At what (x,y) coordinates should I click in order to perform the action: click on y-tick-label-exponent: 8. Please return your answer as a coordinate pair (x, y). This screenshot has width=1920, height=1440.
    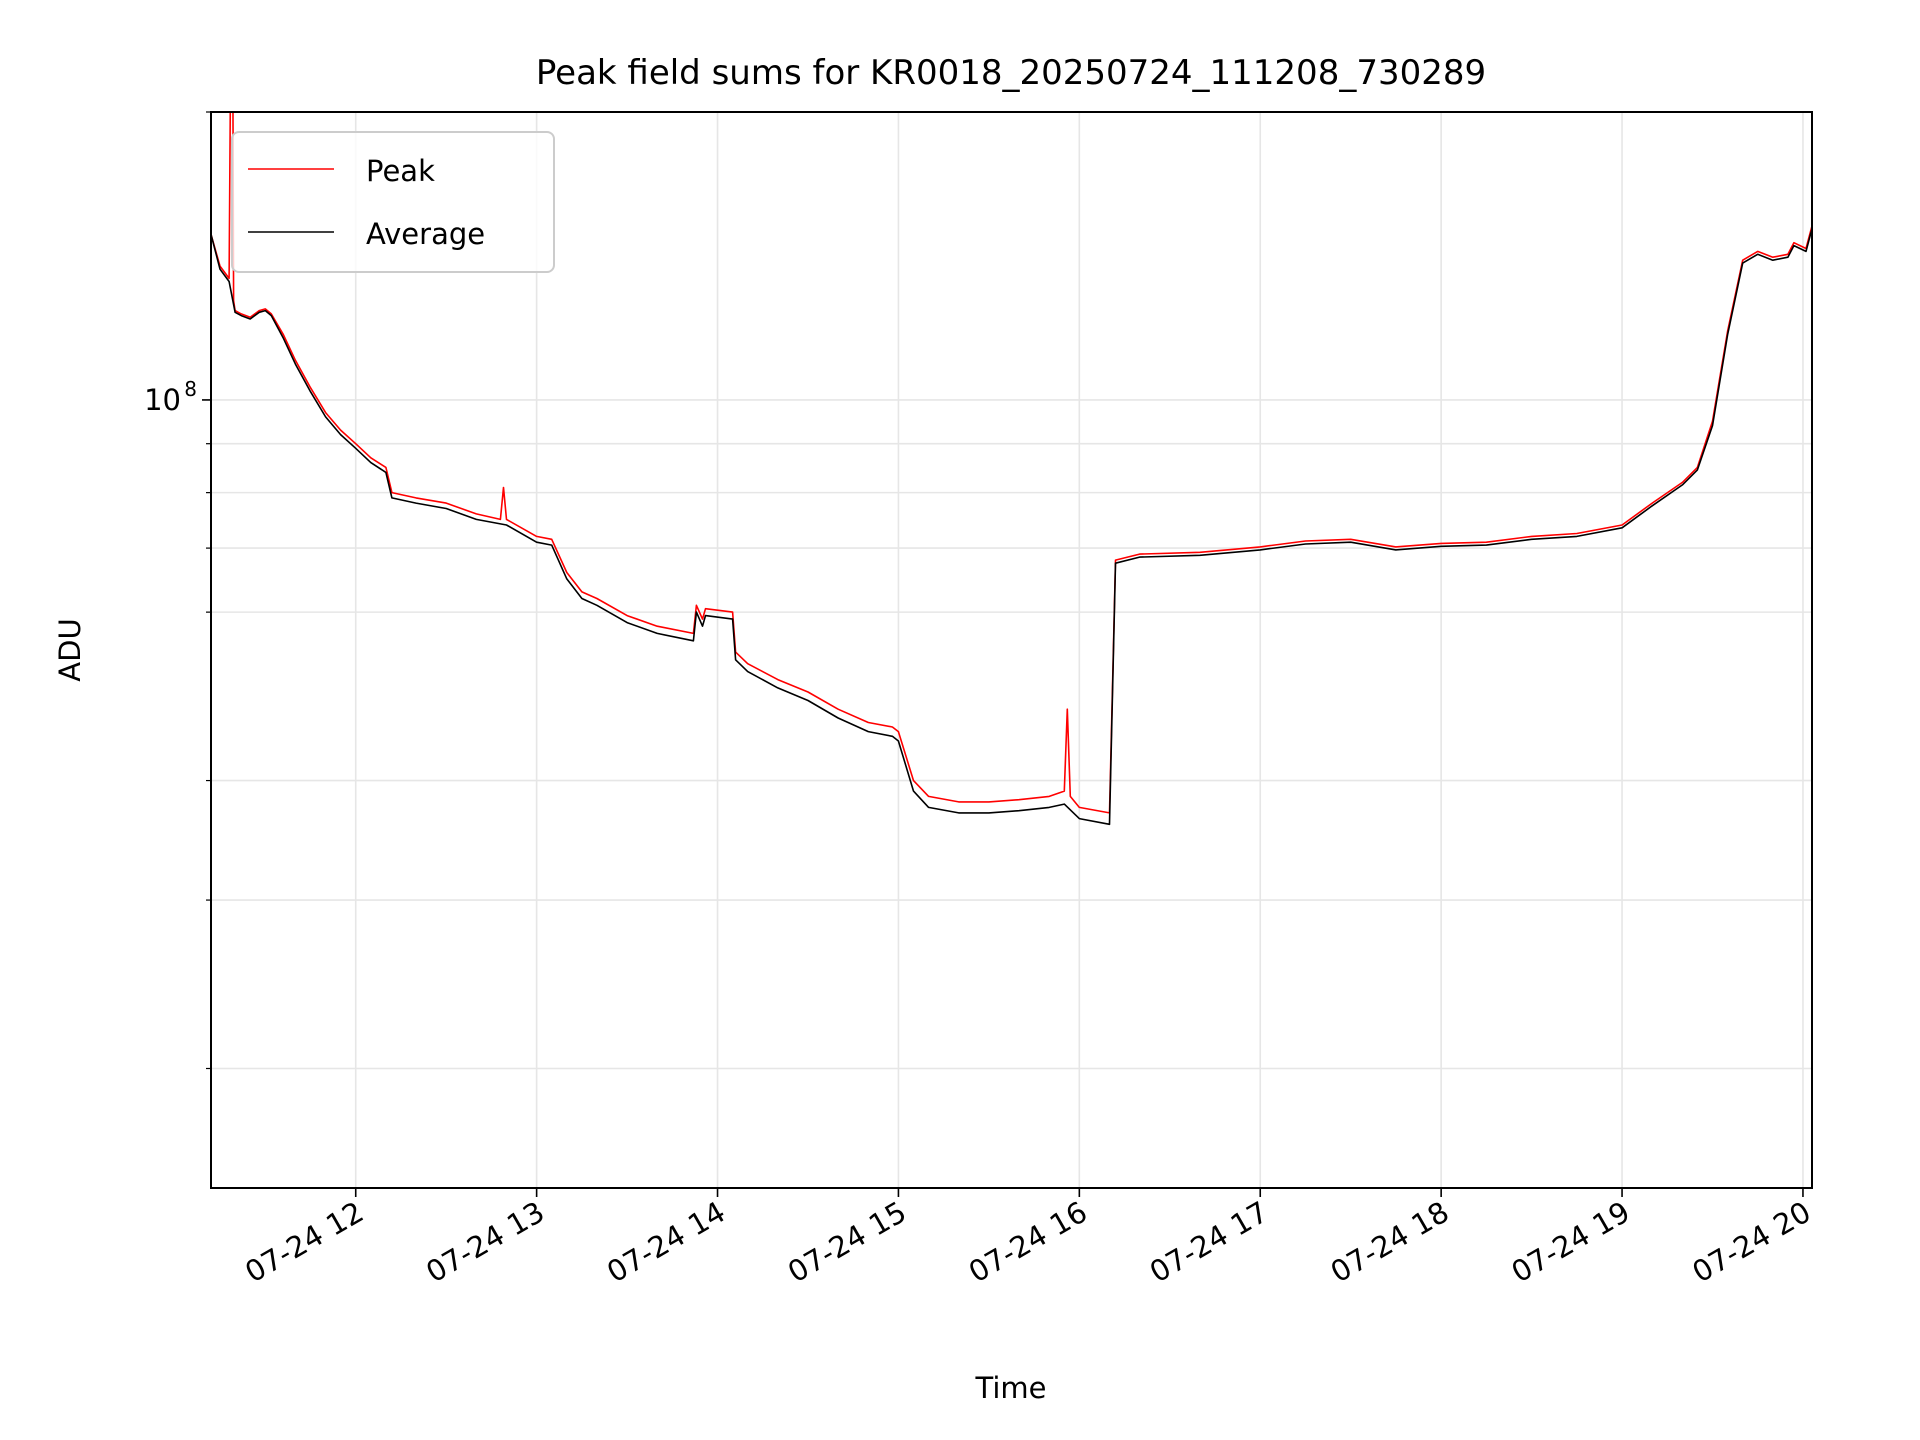
    Looking at the image, I should click on (190, 389).